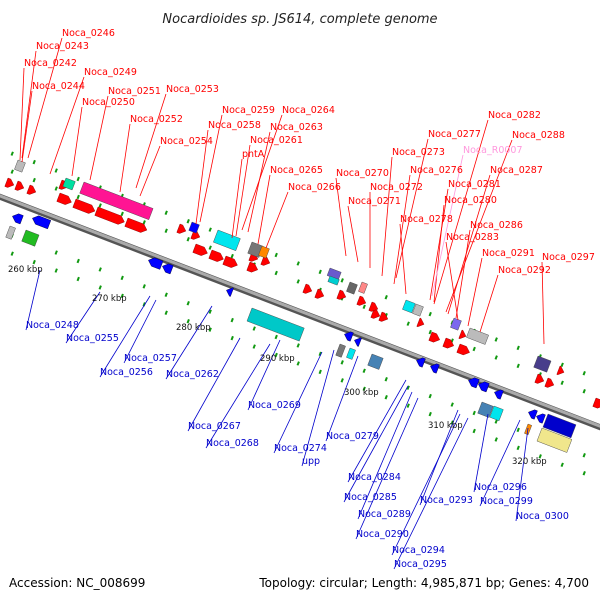 Image resolution: width=600 pixels, height=600 pixels. I want to click on gene-label-reverse: Noca_0294, so click(418, 550).